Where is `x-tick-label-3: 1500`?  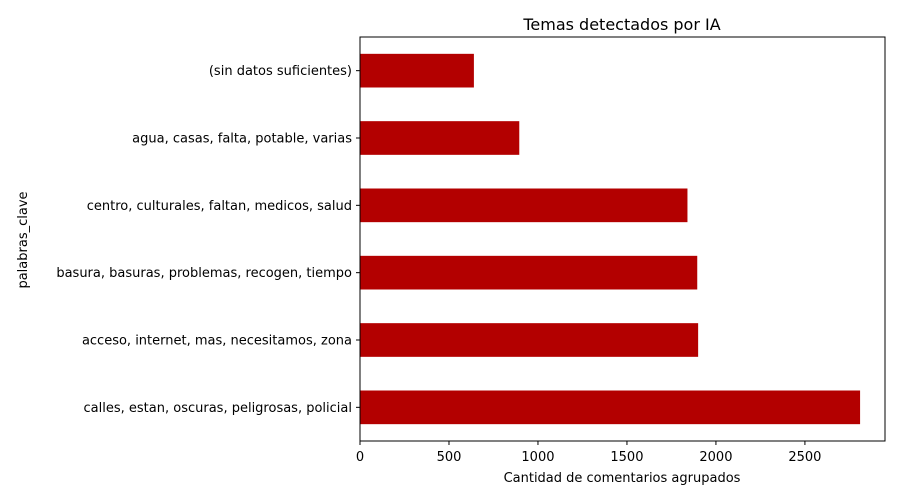 x-tick-label-3: 1500 is located at coordinates (626, 457).